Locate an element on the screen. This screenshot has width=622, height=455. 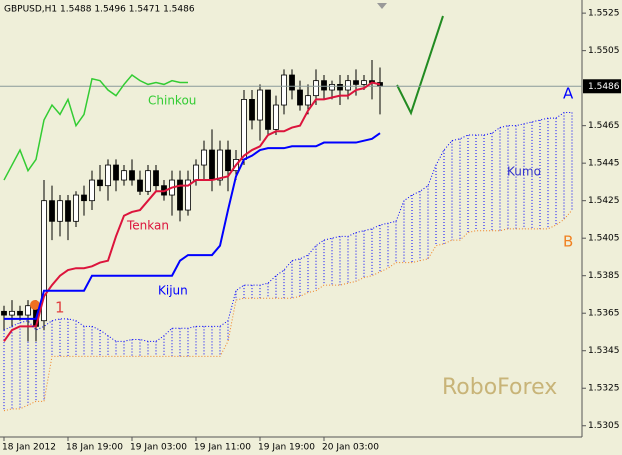
y-tick-label: 1.5325 is located at coordinates (604, 389).